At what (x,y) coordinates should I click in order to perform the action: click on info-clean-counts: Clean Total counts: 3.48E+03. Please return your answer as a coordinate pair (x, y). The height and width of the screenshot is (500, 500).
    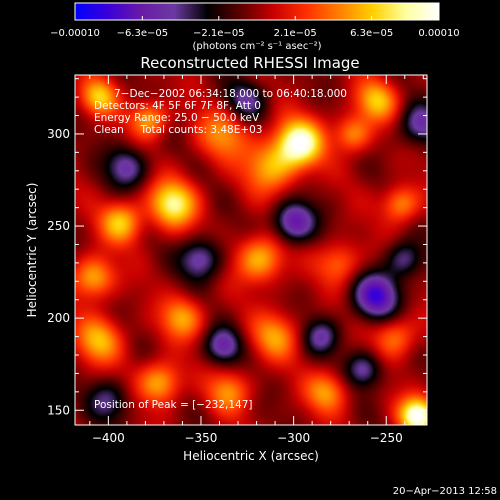
    Looking at the image, I should click on (178, 130).